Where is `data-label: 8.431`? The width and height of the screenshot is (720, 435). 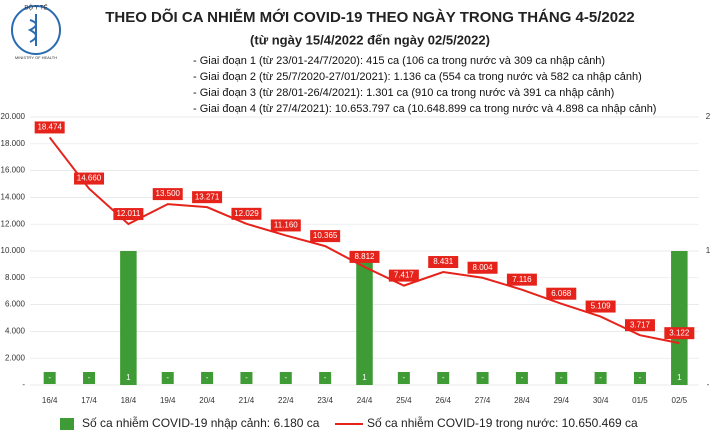 data-label: 8.431 is located at coordinates (443, 261).